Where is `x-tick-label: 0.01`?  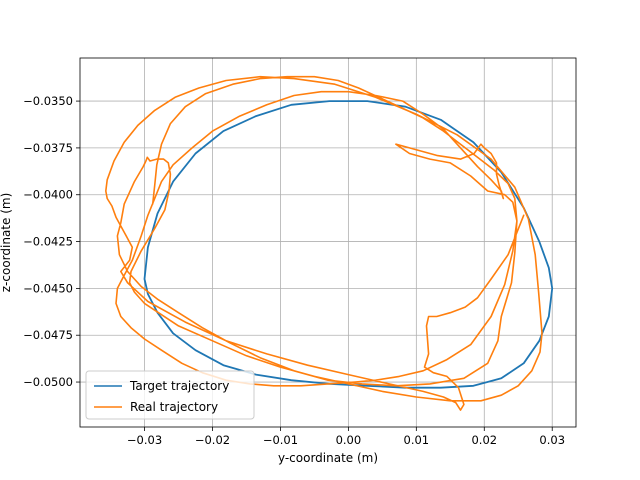
x-tick-label: 0.01 is located at coordinates (417, 440).